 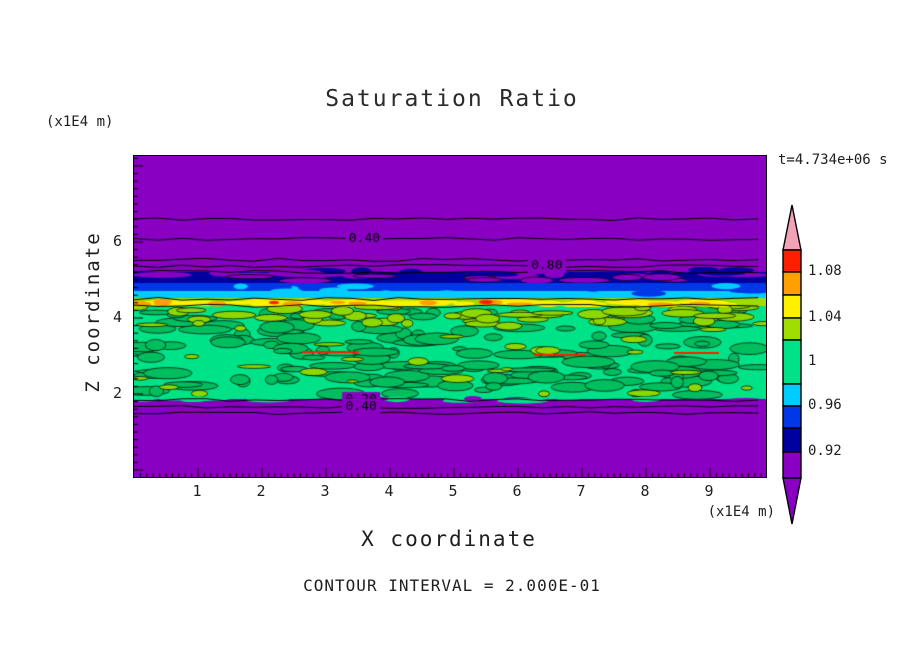 I want to click on time-label: t=4.734e+06 s, so click(x=833, y=160).